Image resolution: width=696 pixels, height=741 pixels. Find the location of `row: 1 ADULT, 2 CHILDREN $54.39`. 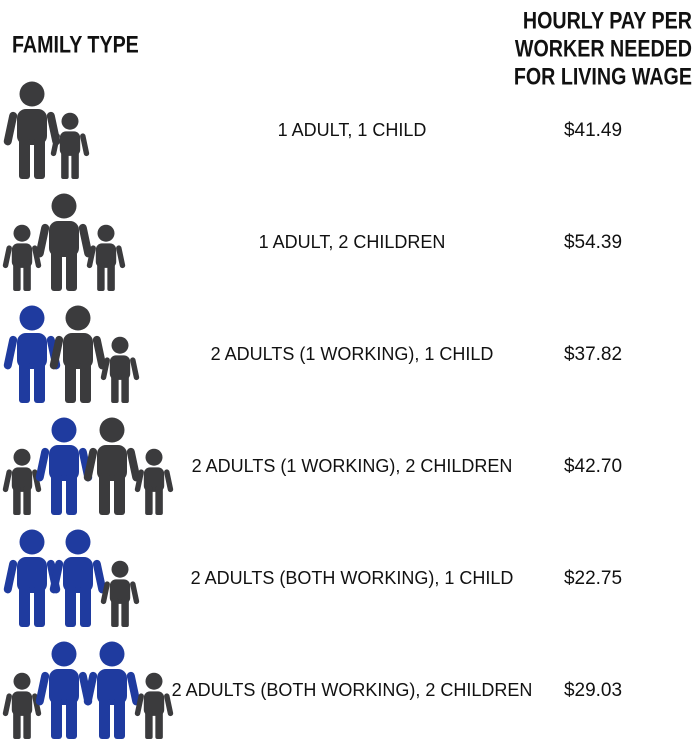

row: 1 ADULT, 2 CHILDREN $54.39 is located at coordinates (312, 242).